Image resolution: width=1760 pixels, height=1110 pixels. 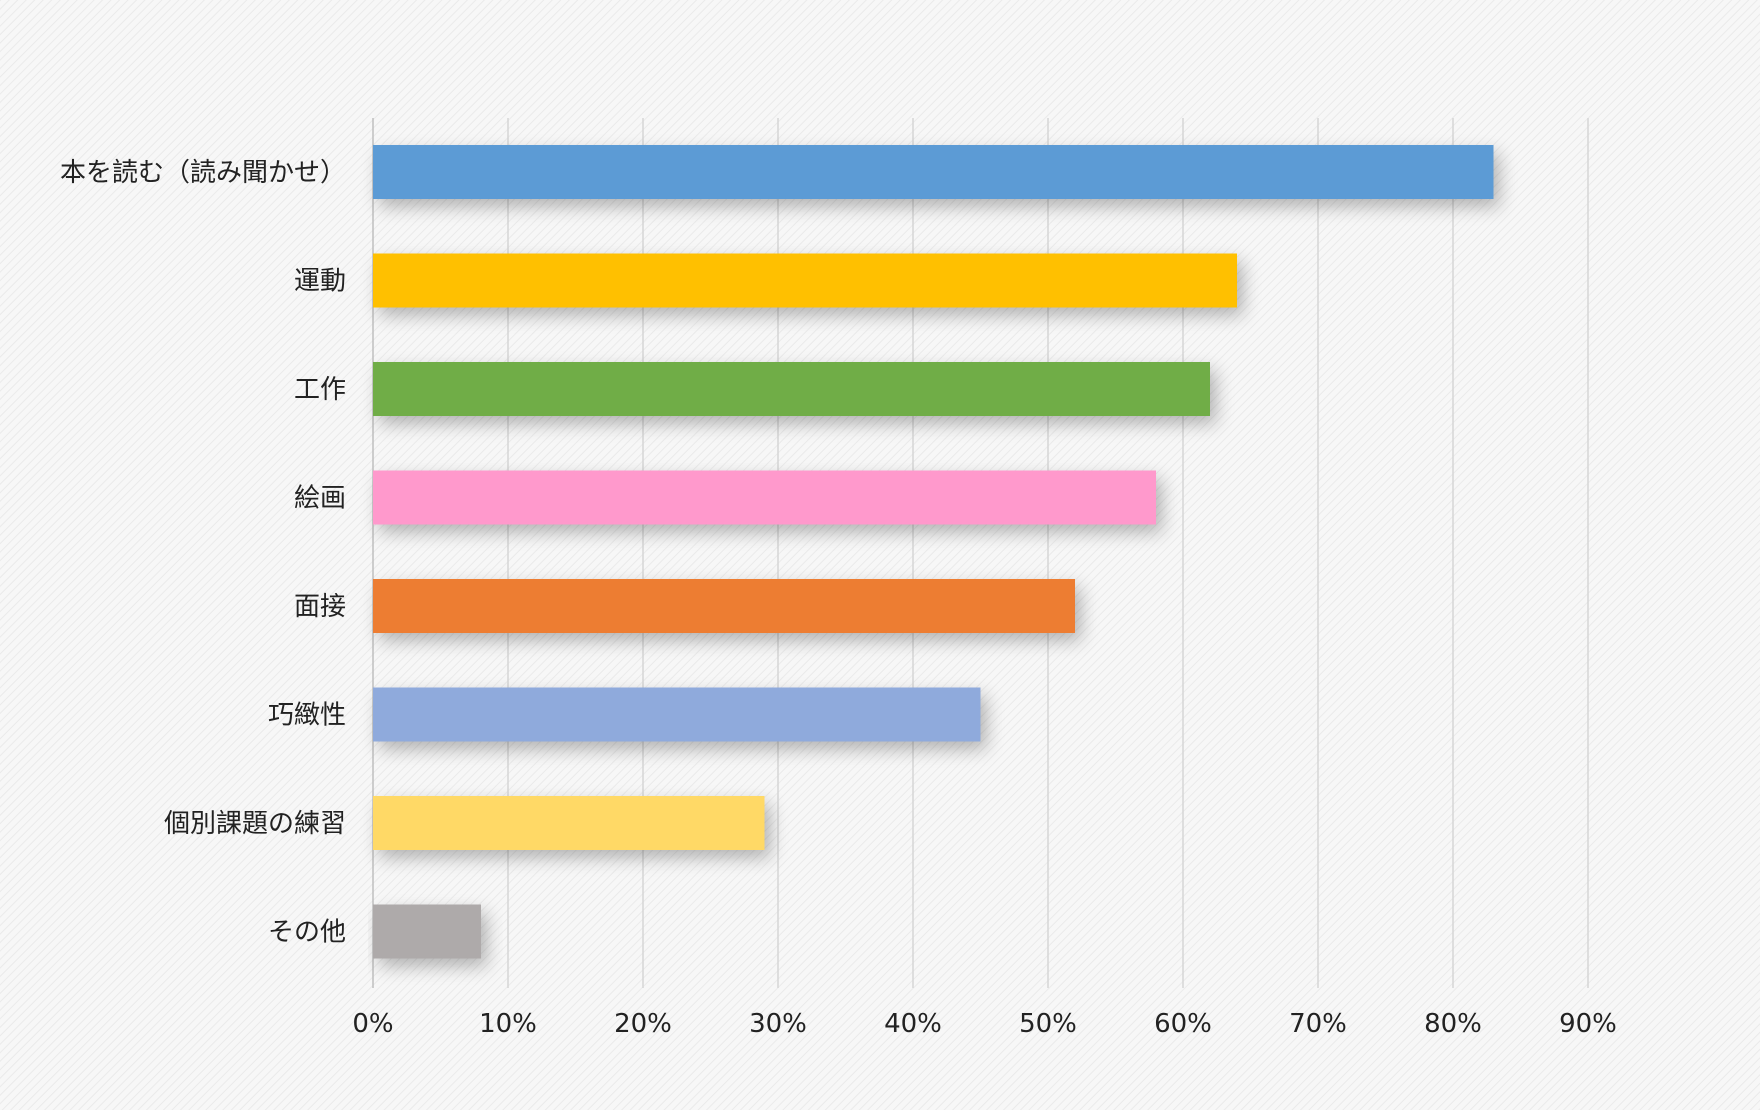 I want to click on category-label: 工作, so click(x=320, y=390).